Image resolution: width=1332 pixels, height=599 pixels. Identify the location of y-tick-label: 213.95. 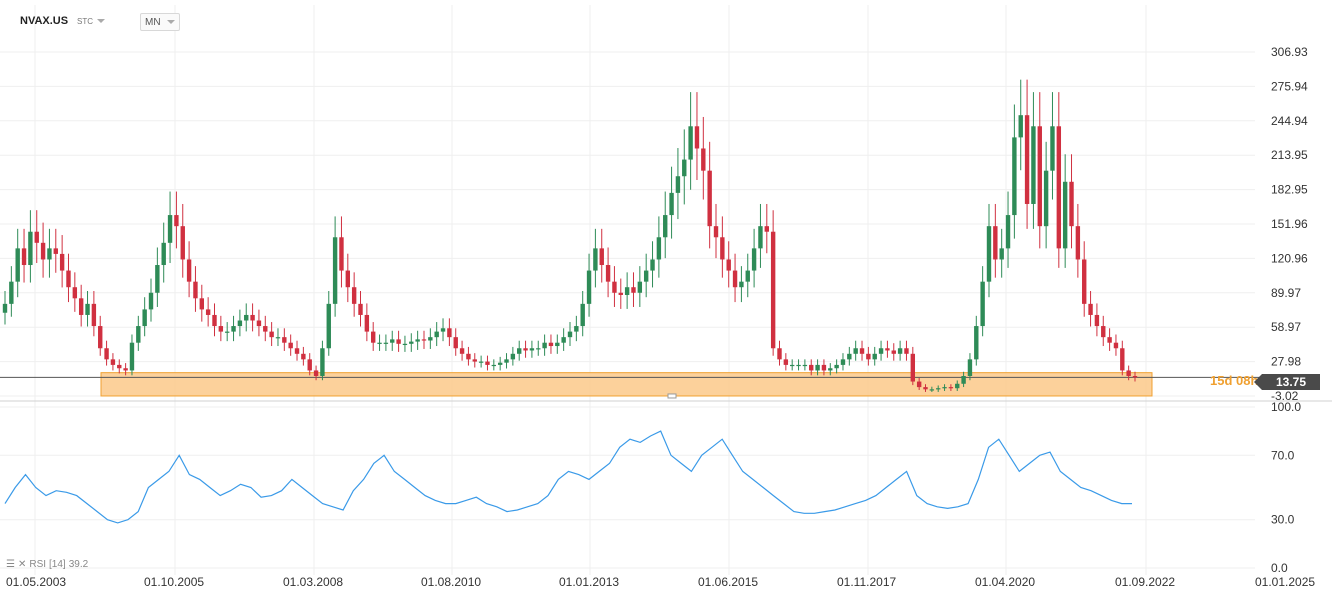
(1289, 155).